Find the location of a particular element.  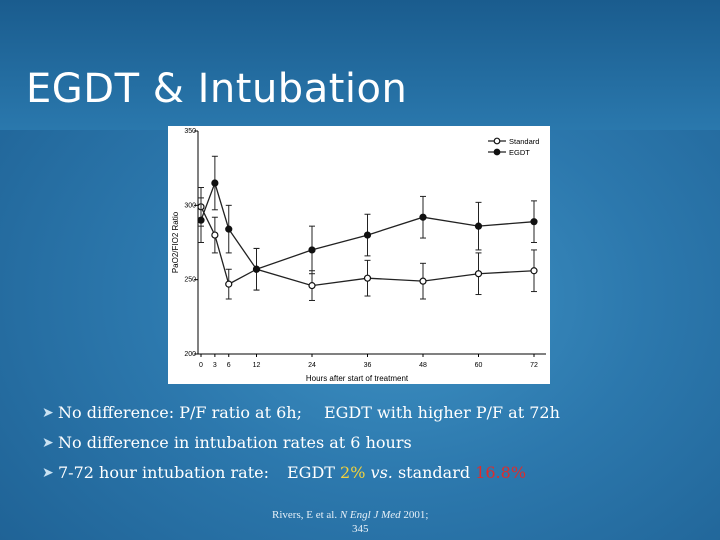

bullet-pf-text-2: EGDT with higher P/F at 72h is located at coordinates (441, 412).